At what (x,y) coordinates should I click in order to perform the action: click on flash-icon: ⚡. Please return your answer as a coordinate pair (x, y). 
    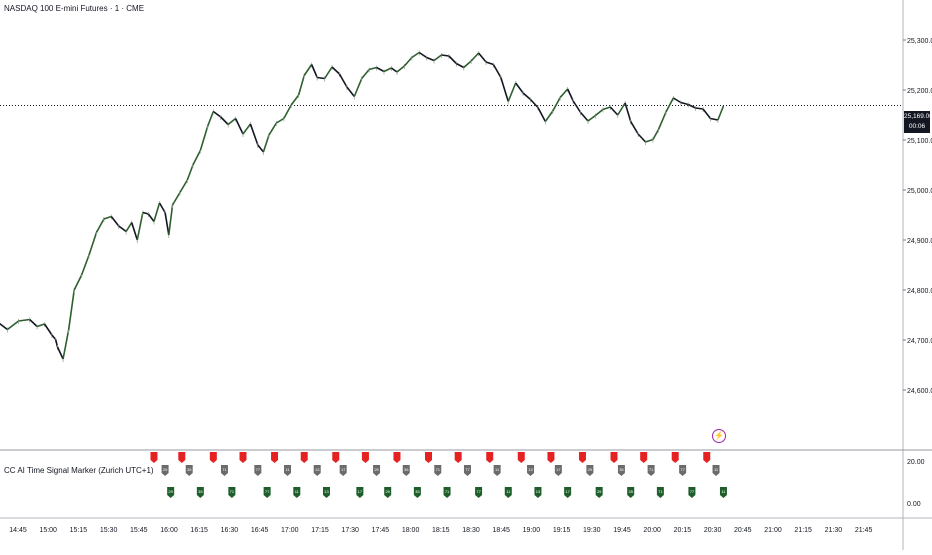
    Looking at the image, I should click on (719, 436).